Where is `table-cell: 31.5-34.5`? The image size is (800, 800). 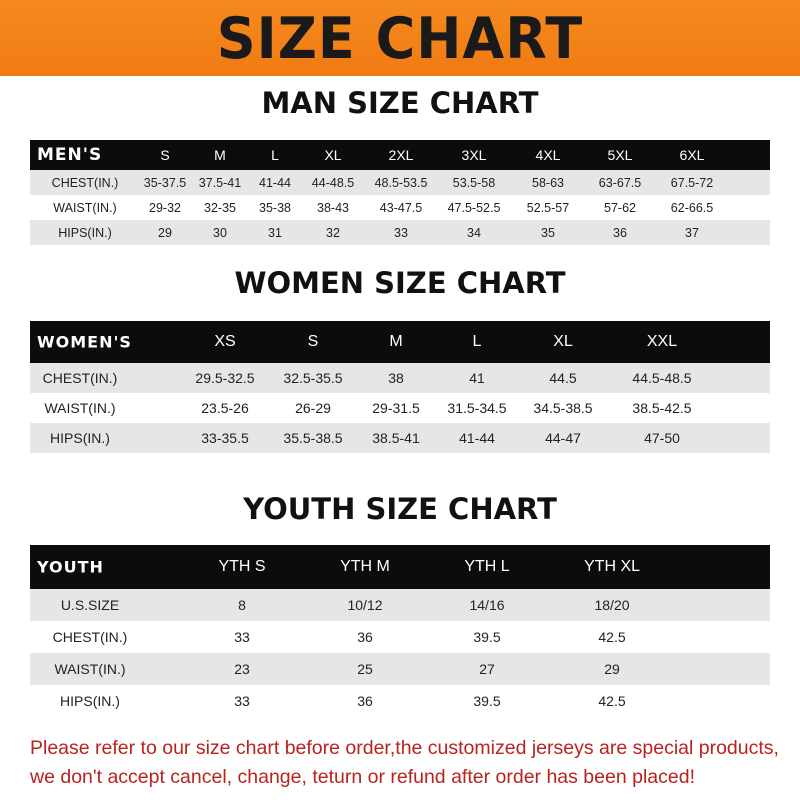 table-cell: 31.5-34.5 is located at coordinates (477, 408).